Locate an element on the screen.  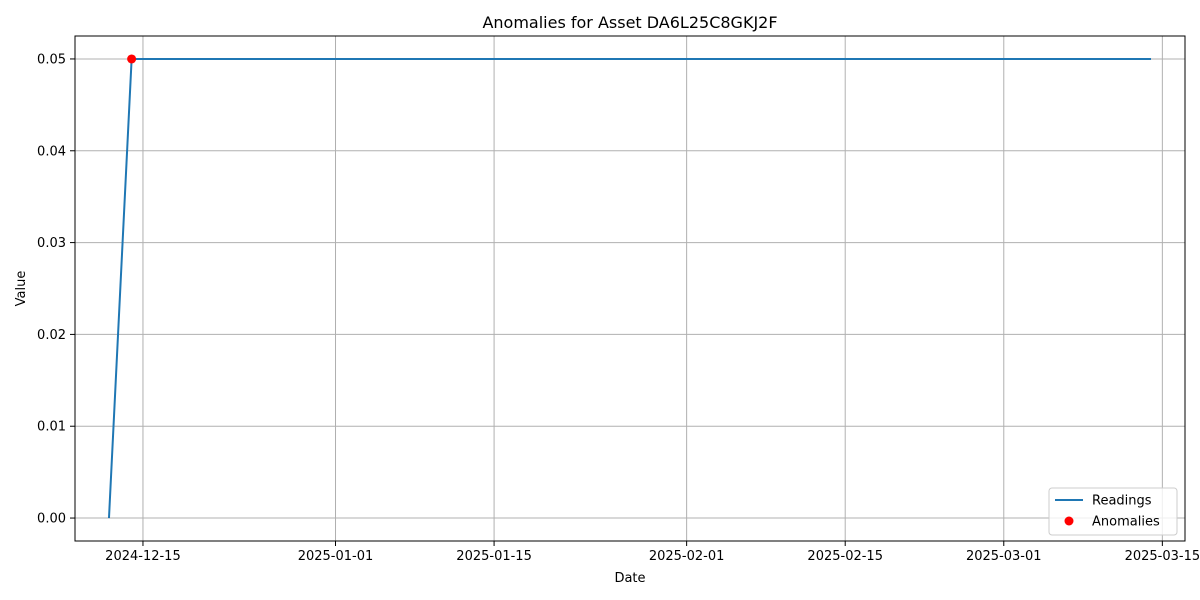
x-axis-label: Date is located at coordinates (629, 578).